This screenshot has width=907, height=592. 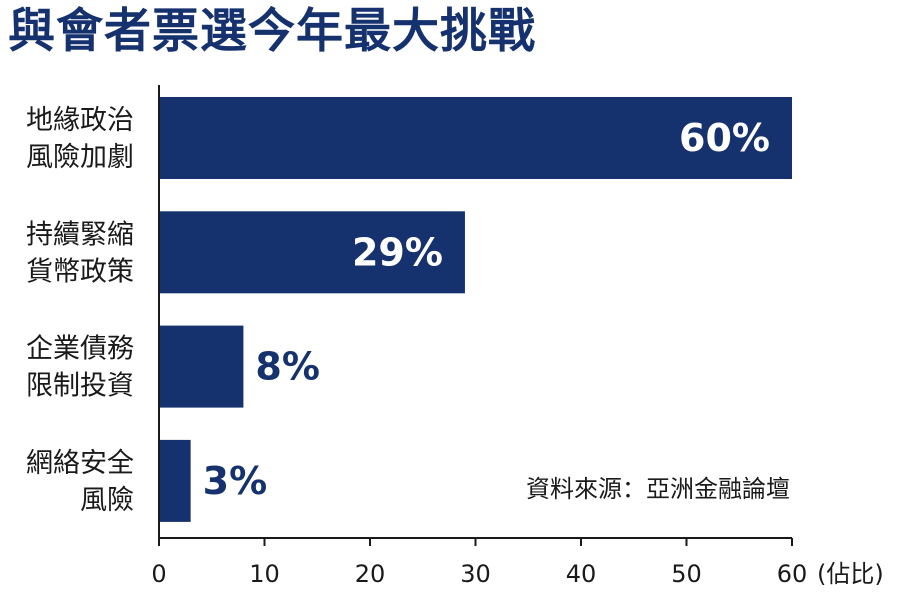 What do you see at coordinates (80, 271) in the screenshot?
I see `category-label-2-line-2: 貨幣政策` at bounding box center [80, 271].